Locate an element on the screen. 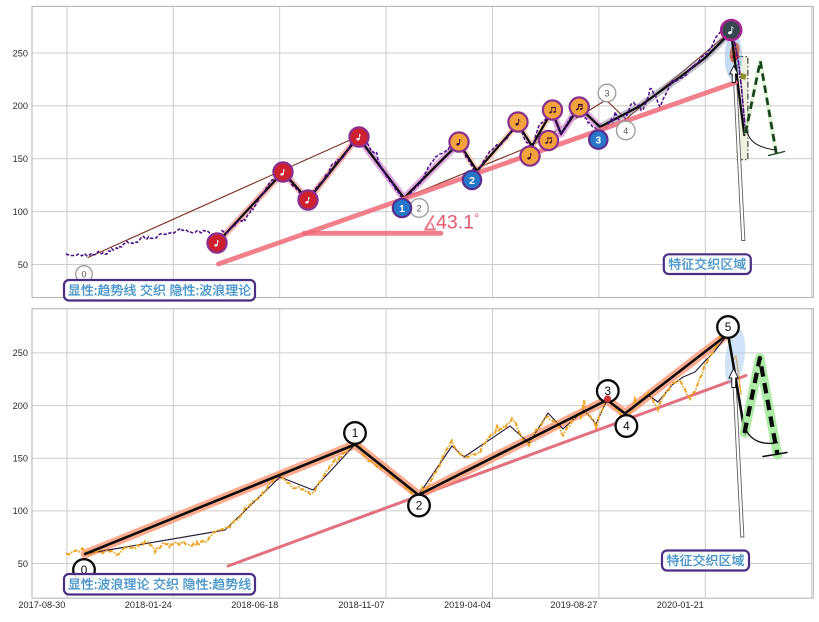  svg-text: 43.1° is located at coordinates (457, 222).